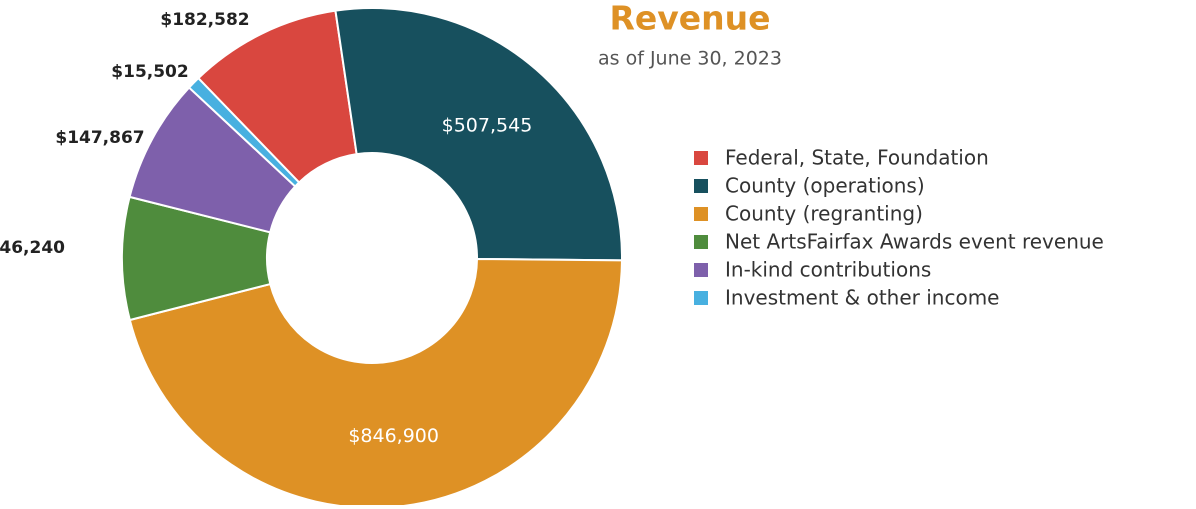 The image size is (1196, 509). What do you see at coordinates (99, 138) in the screenshot?
I see `data-label: $147,867` at bounding box center [99, 138].